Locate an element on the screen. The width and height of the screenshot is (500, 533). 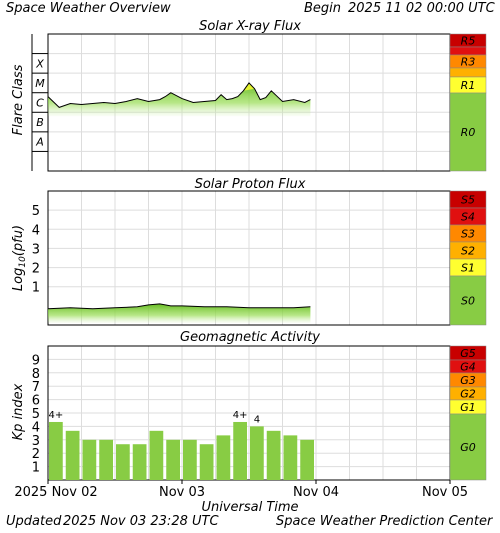
xray-flux-area is located at coordinates (179, 99).